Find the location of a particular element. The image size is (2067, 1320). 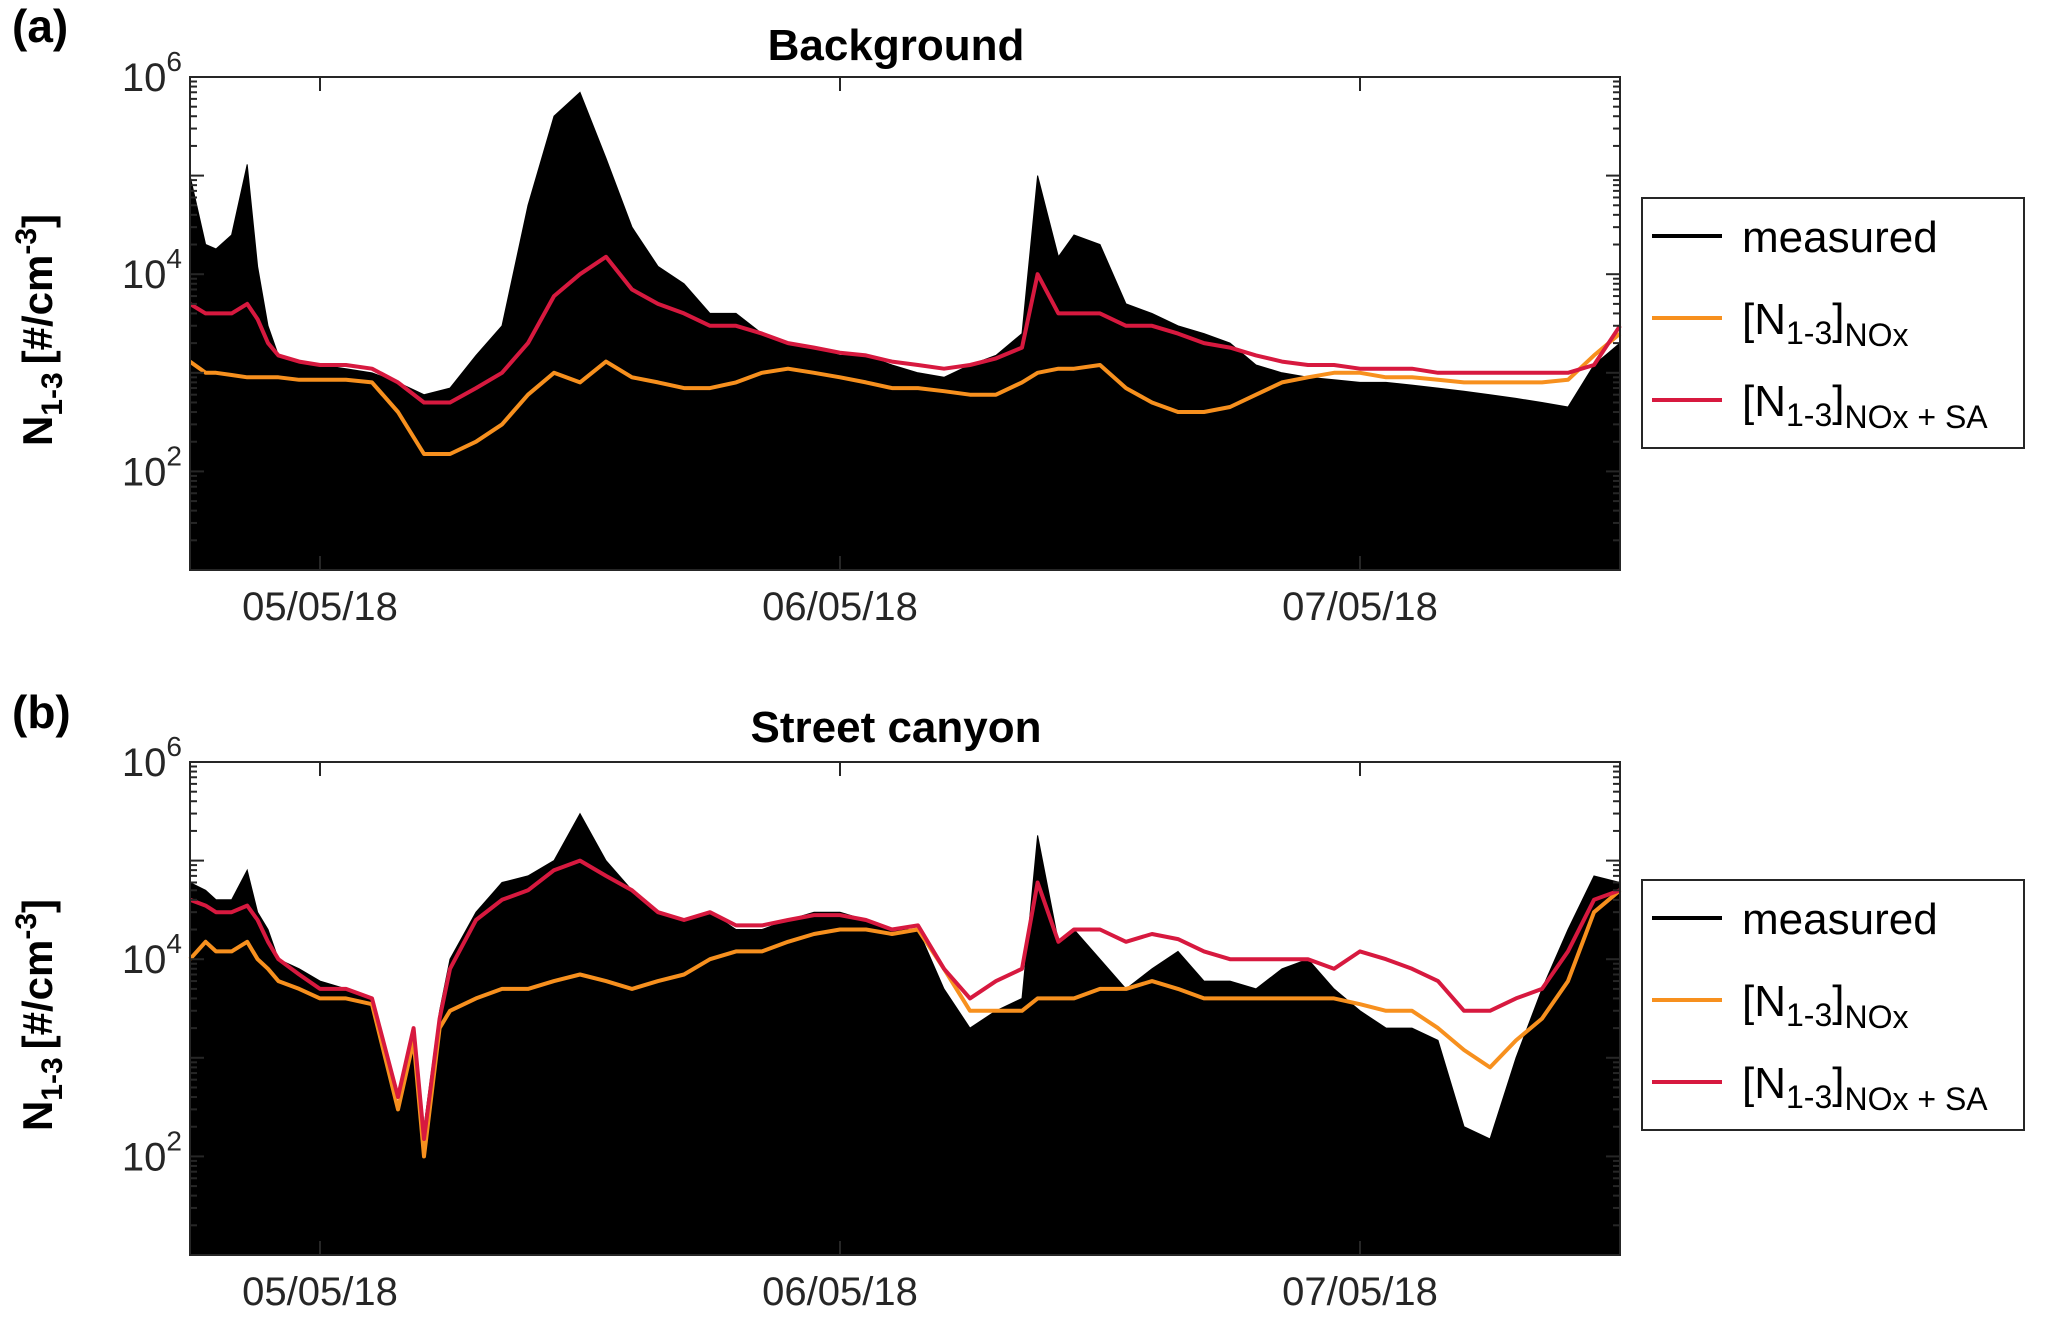

panel-b-legend: measured [N1-3]NOx [N1-3]NOx + SA is located at coordinates (1833, 1005).